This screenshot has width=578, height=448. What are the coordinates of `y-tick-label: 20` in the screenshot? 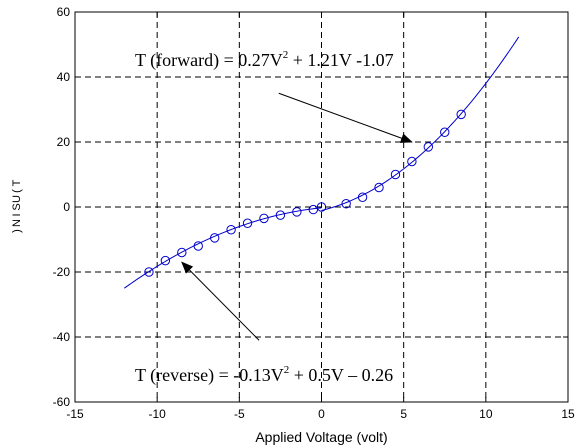 It's located at (64, 142).